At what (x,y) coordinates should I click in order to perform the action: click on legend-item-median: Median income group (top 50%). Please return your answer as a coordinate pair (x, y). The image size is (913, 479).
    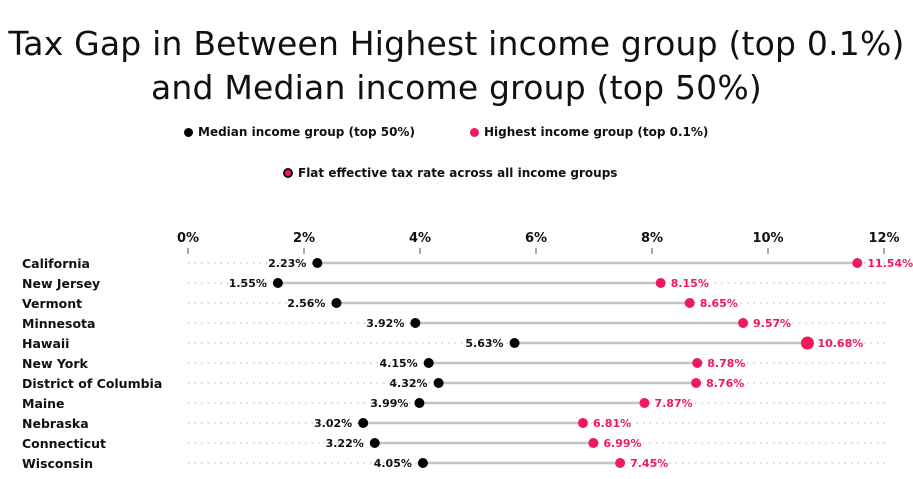
    Looking at the image, I should click on (299, 132).